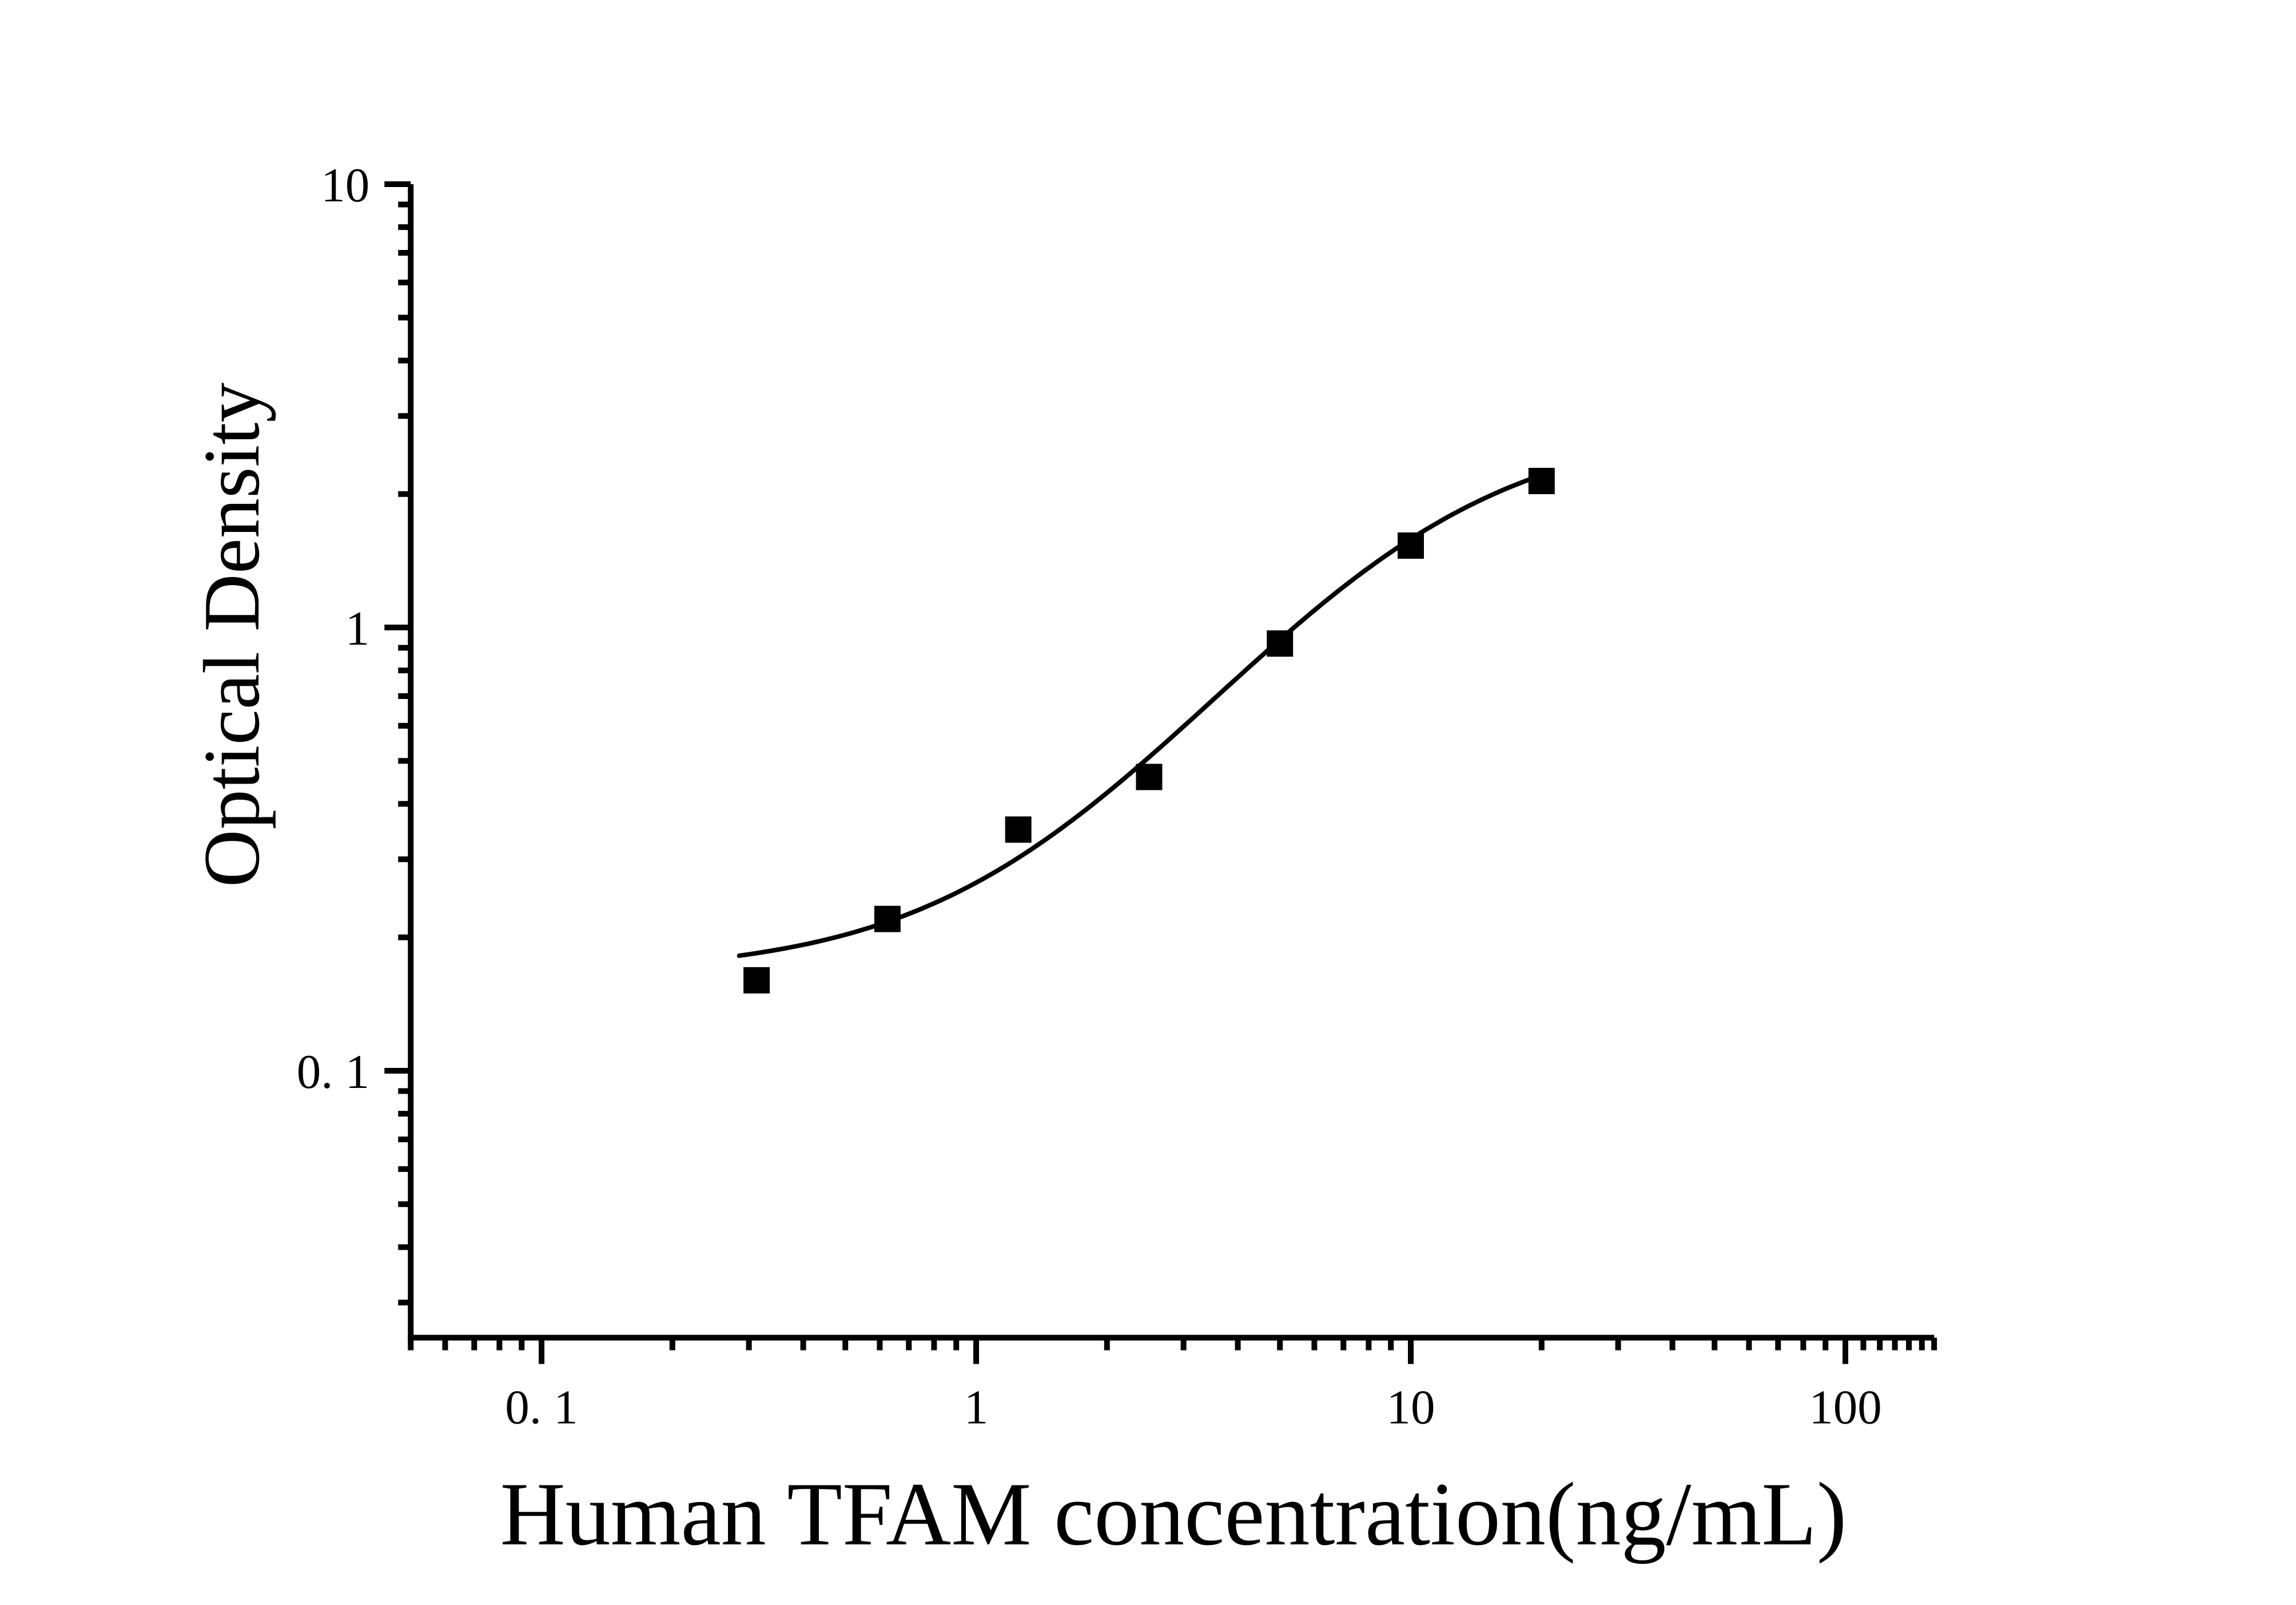 The height and width of the screenshot is (1605, 2296). What do you see at coordinates (357, 628) in the screenshot?
I see `y-axis-tick-label: 1` at bounding box center [357, 628].